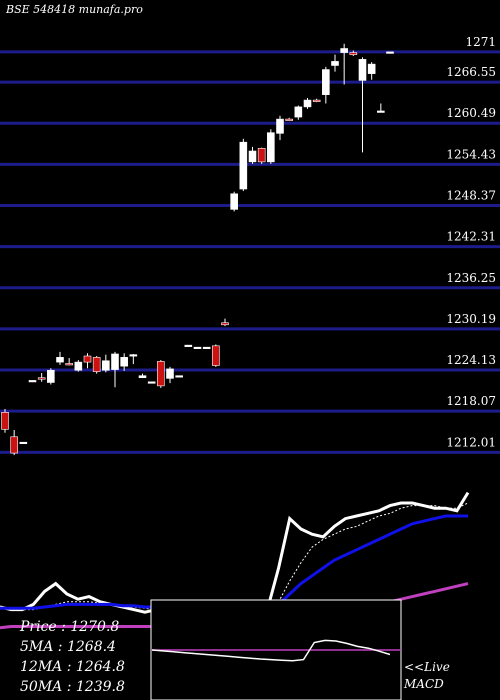 The height and width of the screenshot is (700, 500). What do you see at coordinates (471, 401) in the screenshot?
I see `y-tick-label: 1218.07` at bounding box center [471, 401].